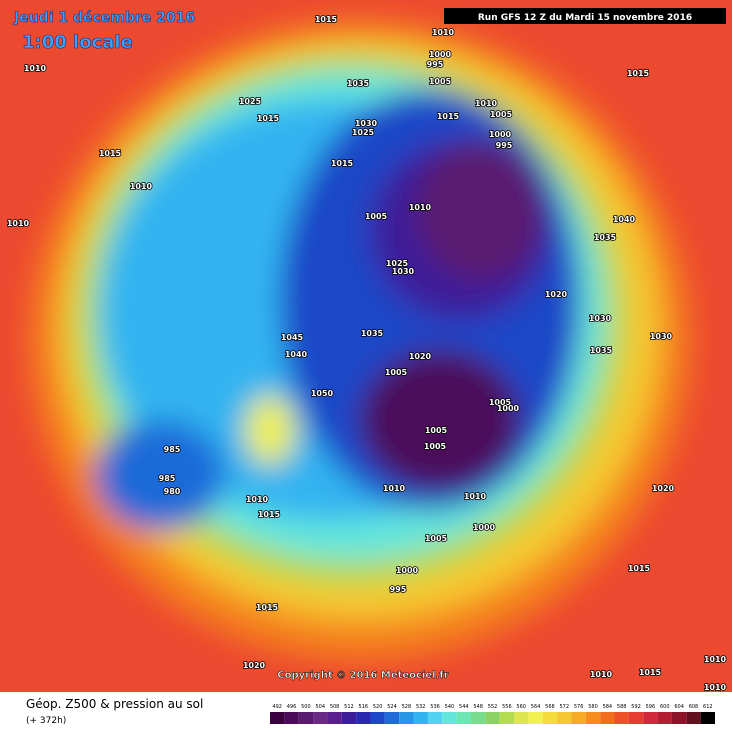 Image resolution: width=732 pixels, height=732 pixels. What do you see at coordinates (536, 707) in the screenshot?
I see `colorbar-label: 564` at bounding box center [536, 707].